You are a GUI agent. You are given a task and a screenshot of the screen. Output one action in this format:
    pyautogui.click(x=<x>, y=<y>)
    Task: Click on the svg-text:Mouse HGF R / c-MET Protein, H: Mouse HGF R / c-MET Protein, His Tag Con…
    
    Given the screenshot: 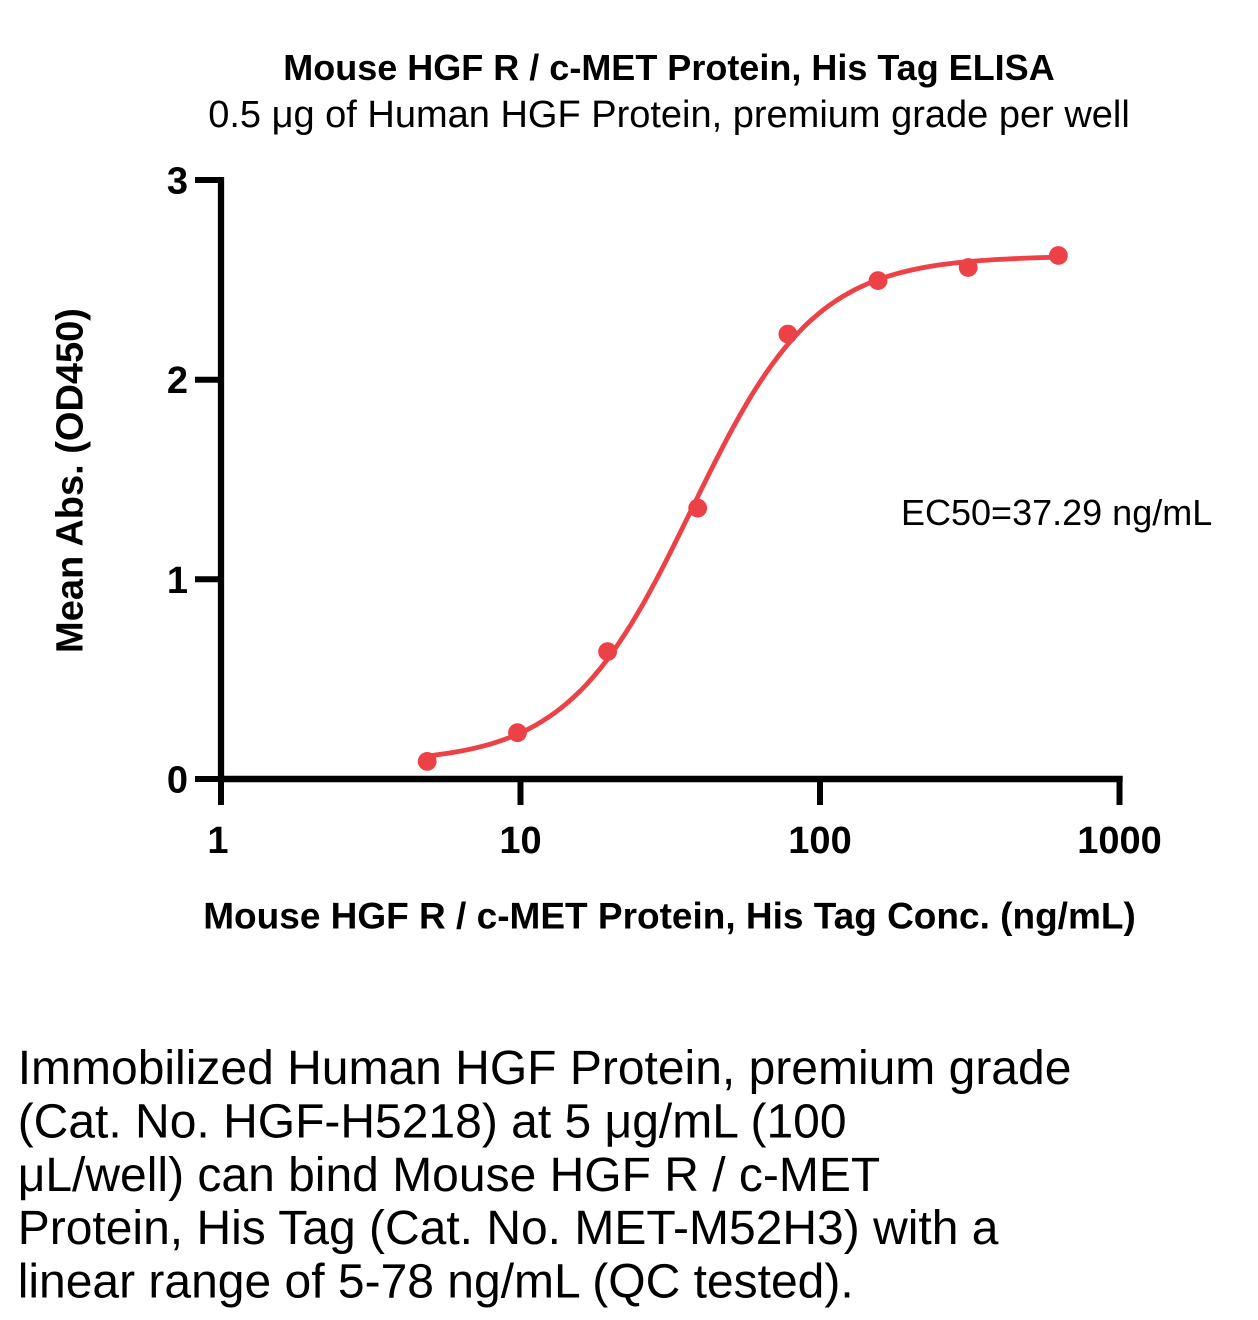 What is the action you would take?
    pyautogui.click(x=669, y=916)
    